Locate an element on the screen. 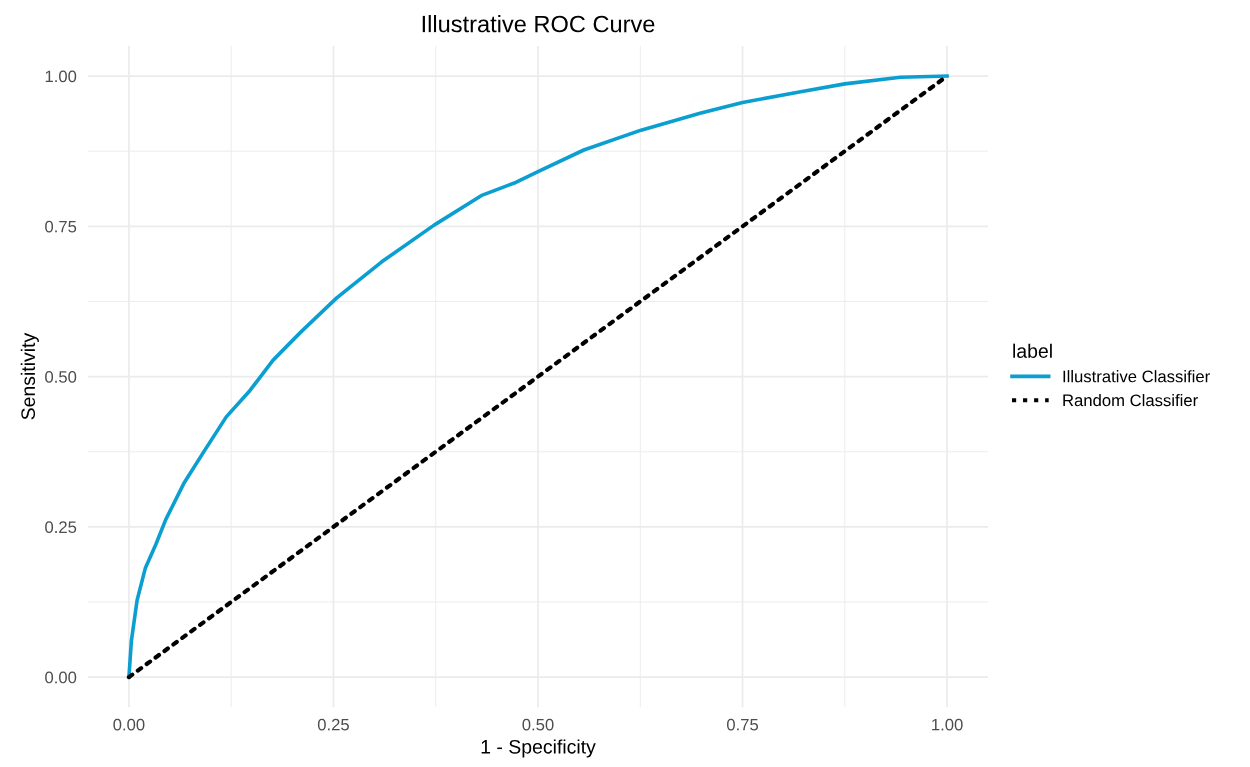  y-tick-label: 0.00 is located at coordinates (61, 677).